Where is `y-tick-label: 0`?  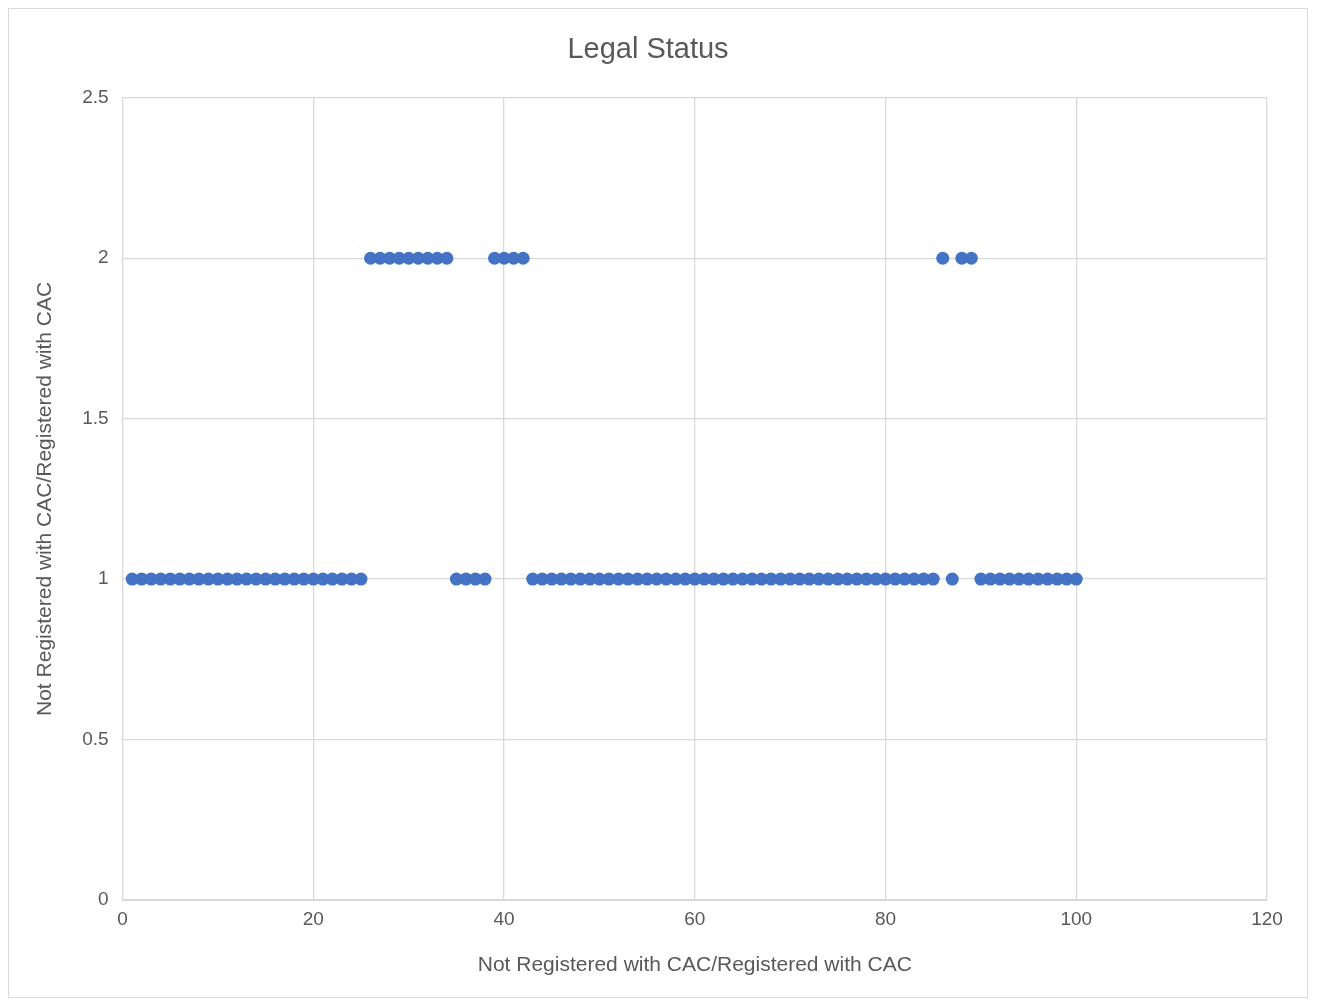
y-tick-label: 0 is located at coordinates (103, 899).